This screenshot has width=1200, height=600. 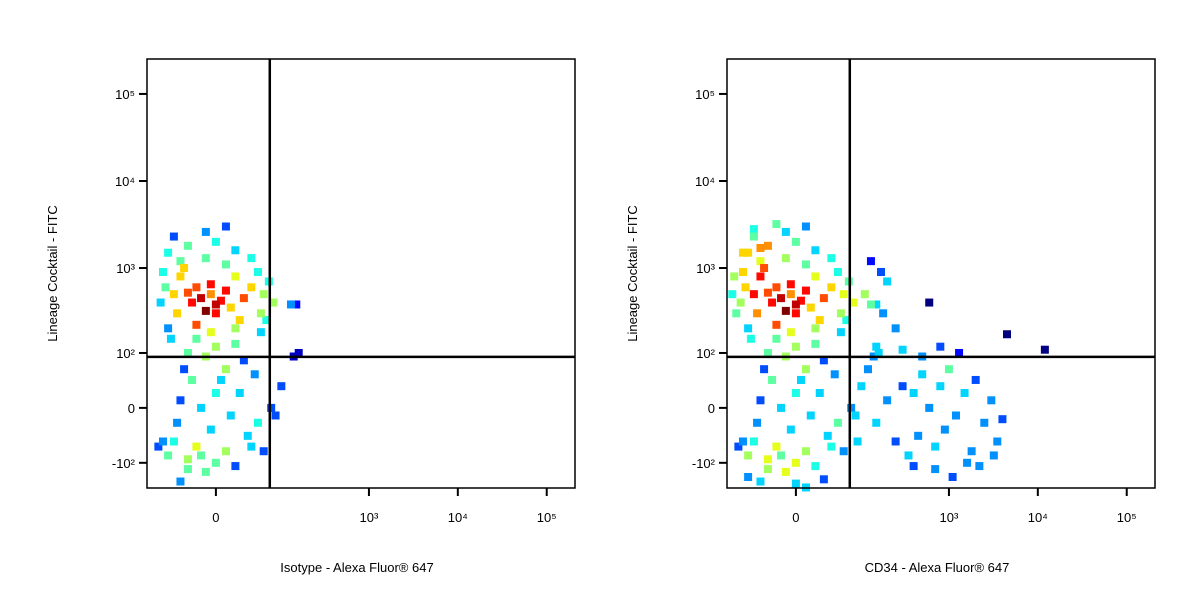 What do you see at coordinates (937, 567) in the screenshot?
I see `x-axis-title: CD34 - Alexa Fluor® 647` at bounding box center [937, 567].